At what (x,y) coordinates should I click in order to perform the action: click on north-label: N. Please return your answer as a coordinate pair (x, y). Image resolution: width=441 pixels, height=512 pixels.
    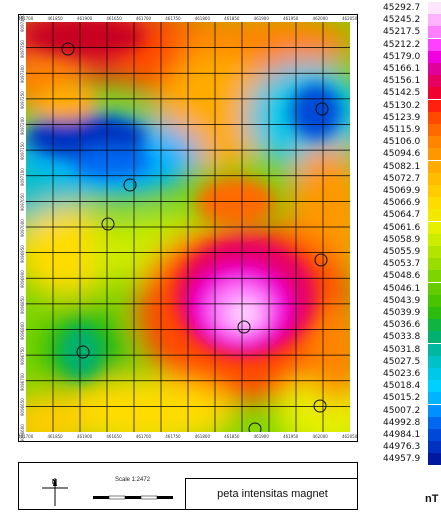
    Looking at the image, I should click on (55, 482).